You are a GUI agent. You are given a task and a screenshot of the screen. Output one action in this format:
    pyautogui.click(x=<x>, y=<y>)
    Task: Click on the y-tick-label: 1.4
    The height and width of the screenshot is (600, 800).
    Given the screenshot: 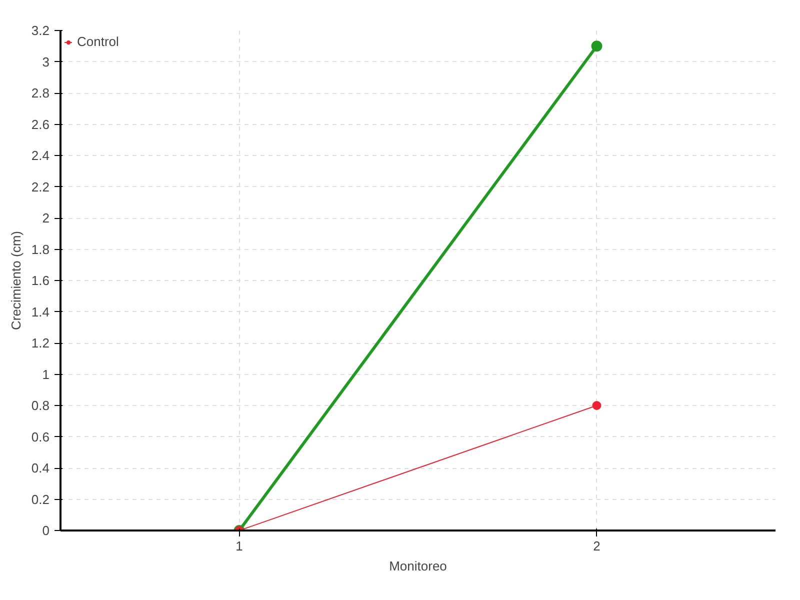 What is the action you would take?
    pyautogui.click(x=40, y=312)
    